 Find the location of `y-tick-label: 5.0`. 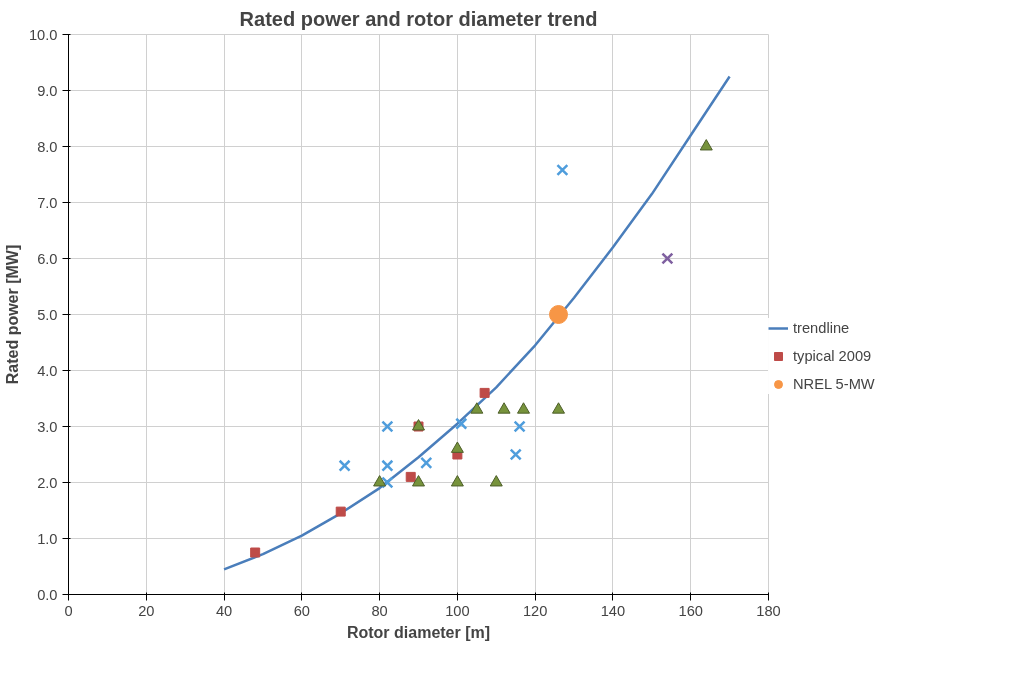

y-tick-label: 5.0 is located at coordinates (47, 314).